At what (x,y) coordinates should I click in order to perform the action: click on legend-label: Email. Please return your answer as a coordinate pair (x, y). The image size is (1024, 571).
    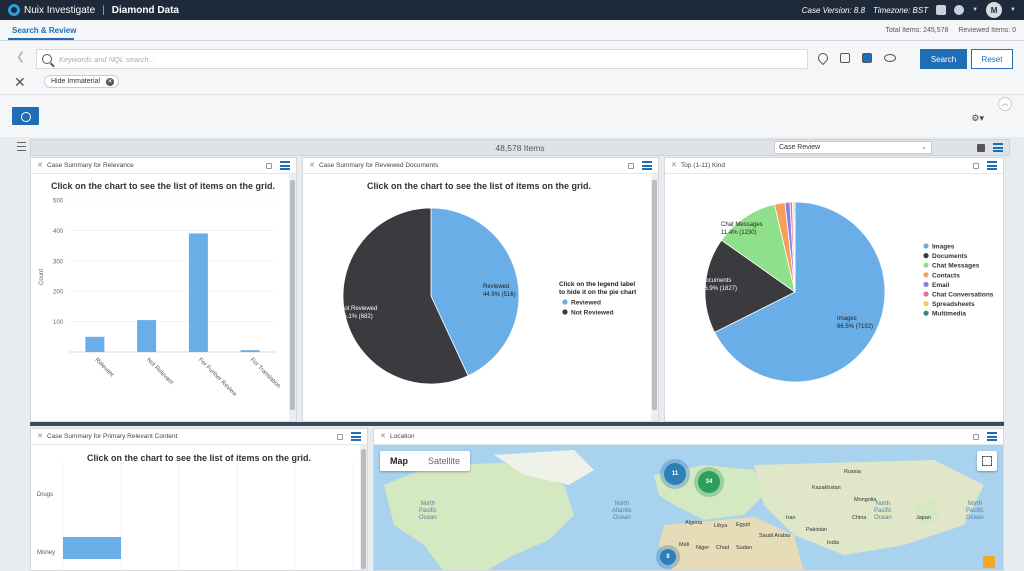
    Looking at the image, I should click on (941, 285).